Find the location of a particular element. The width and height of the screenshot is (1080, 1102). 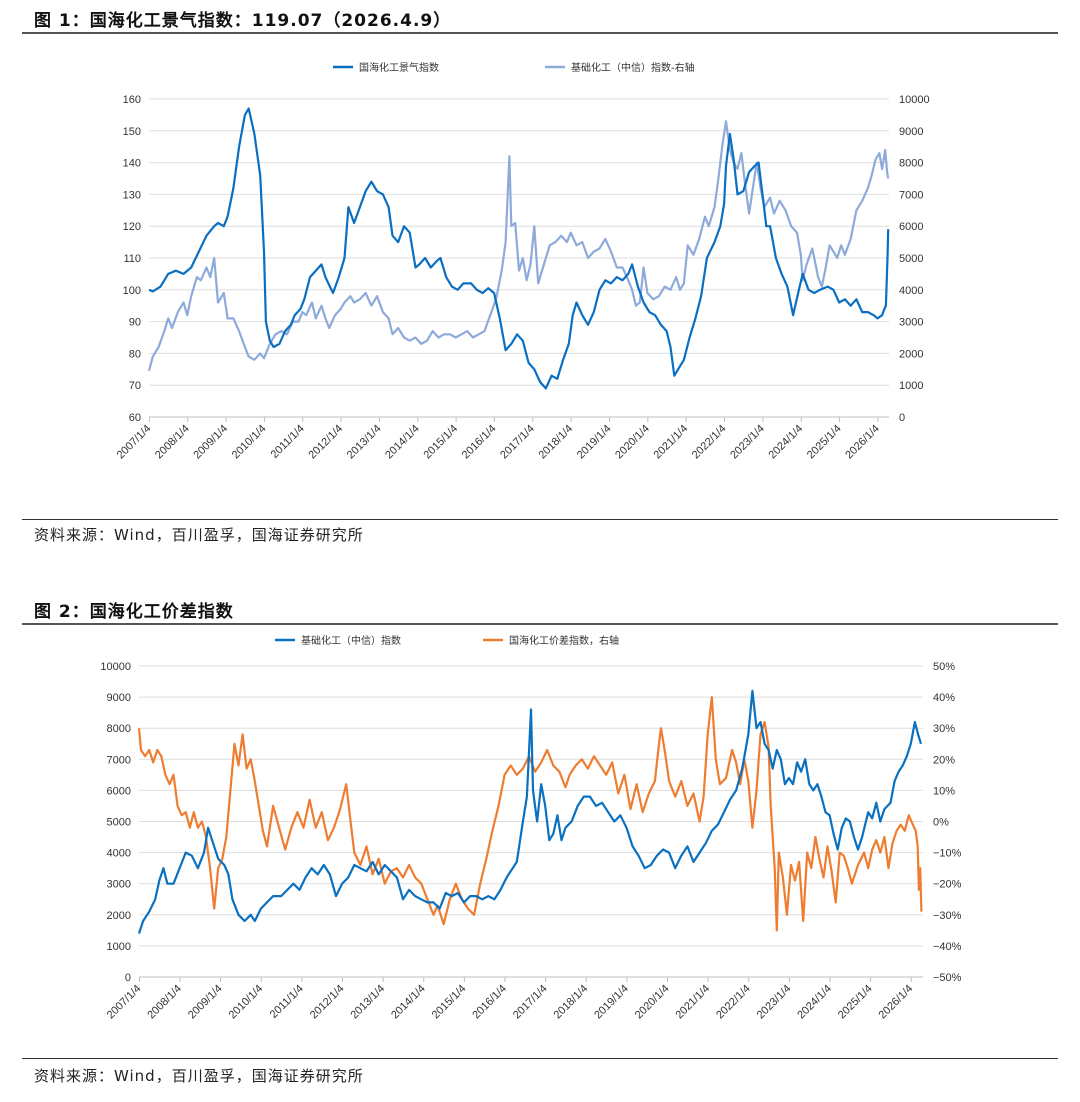

y-right-tick-label: 20% is located at coordinates (944, 760).